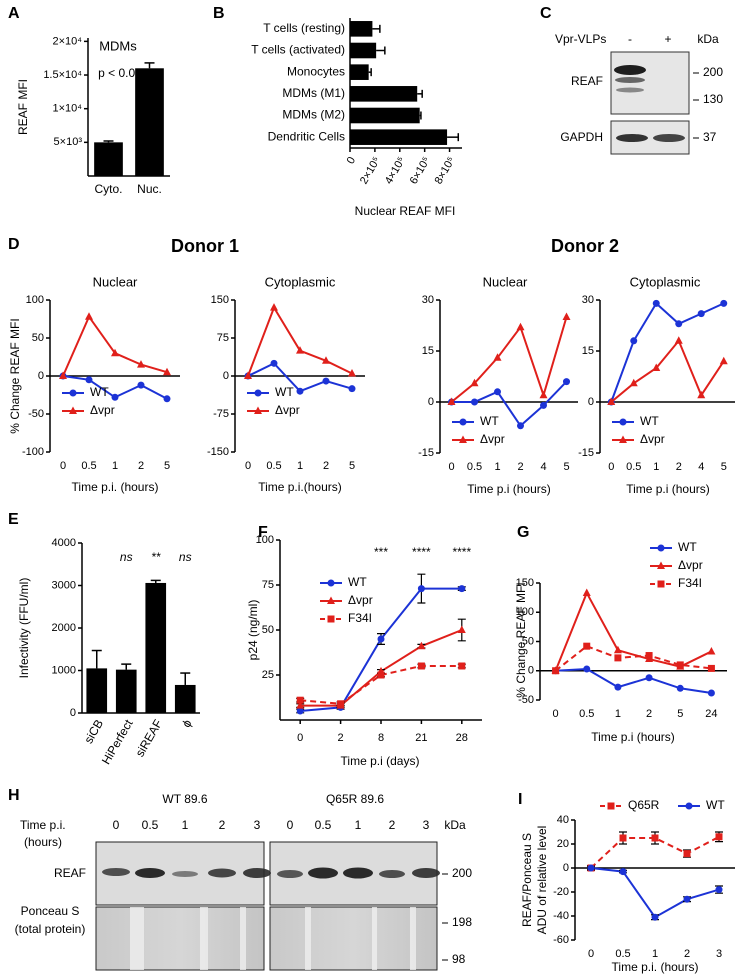 The width and height of the screenshot is (750, 976). I want to click on annotation: p < 0.05, so click(120, 73).